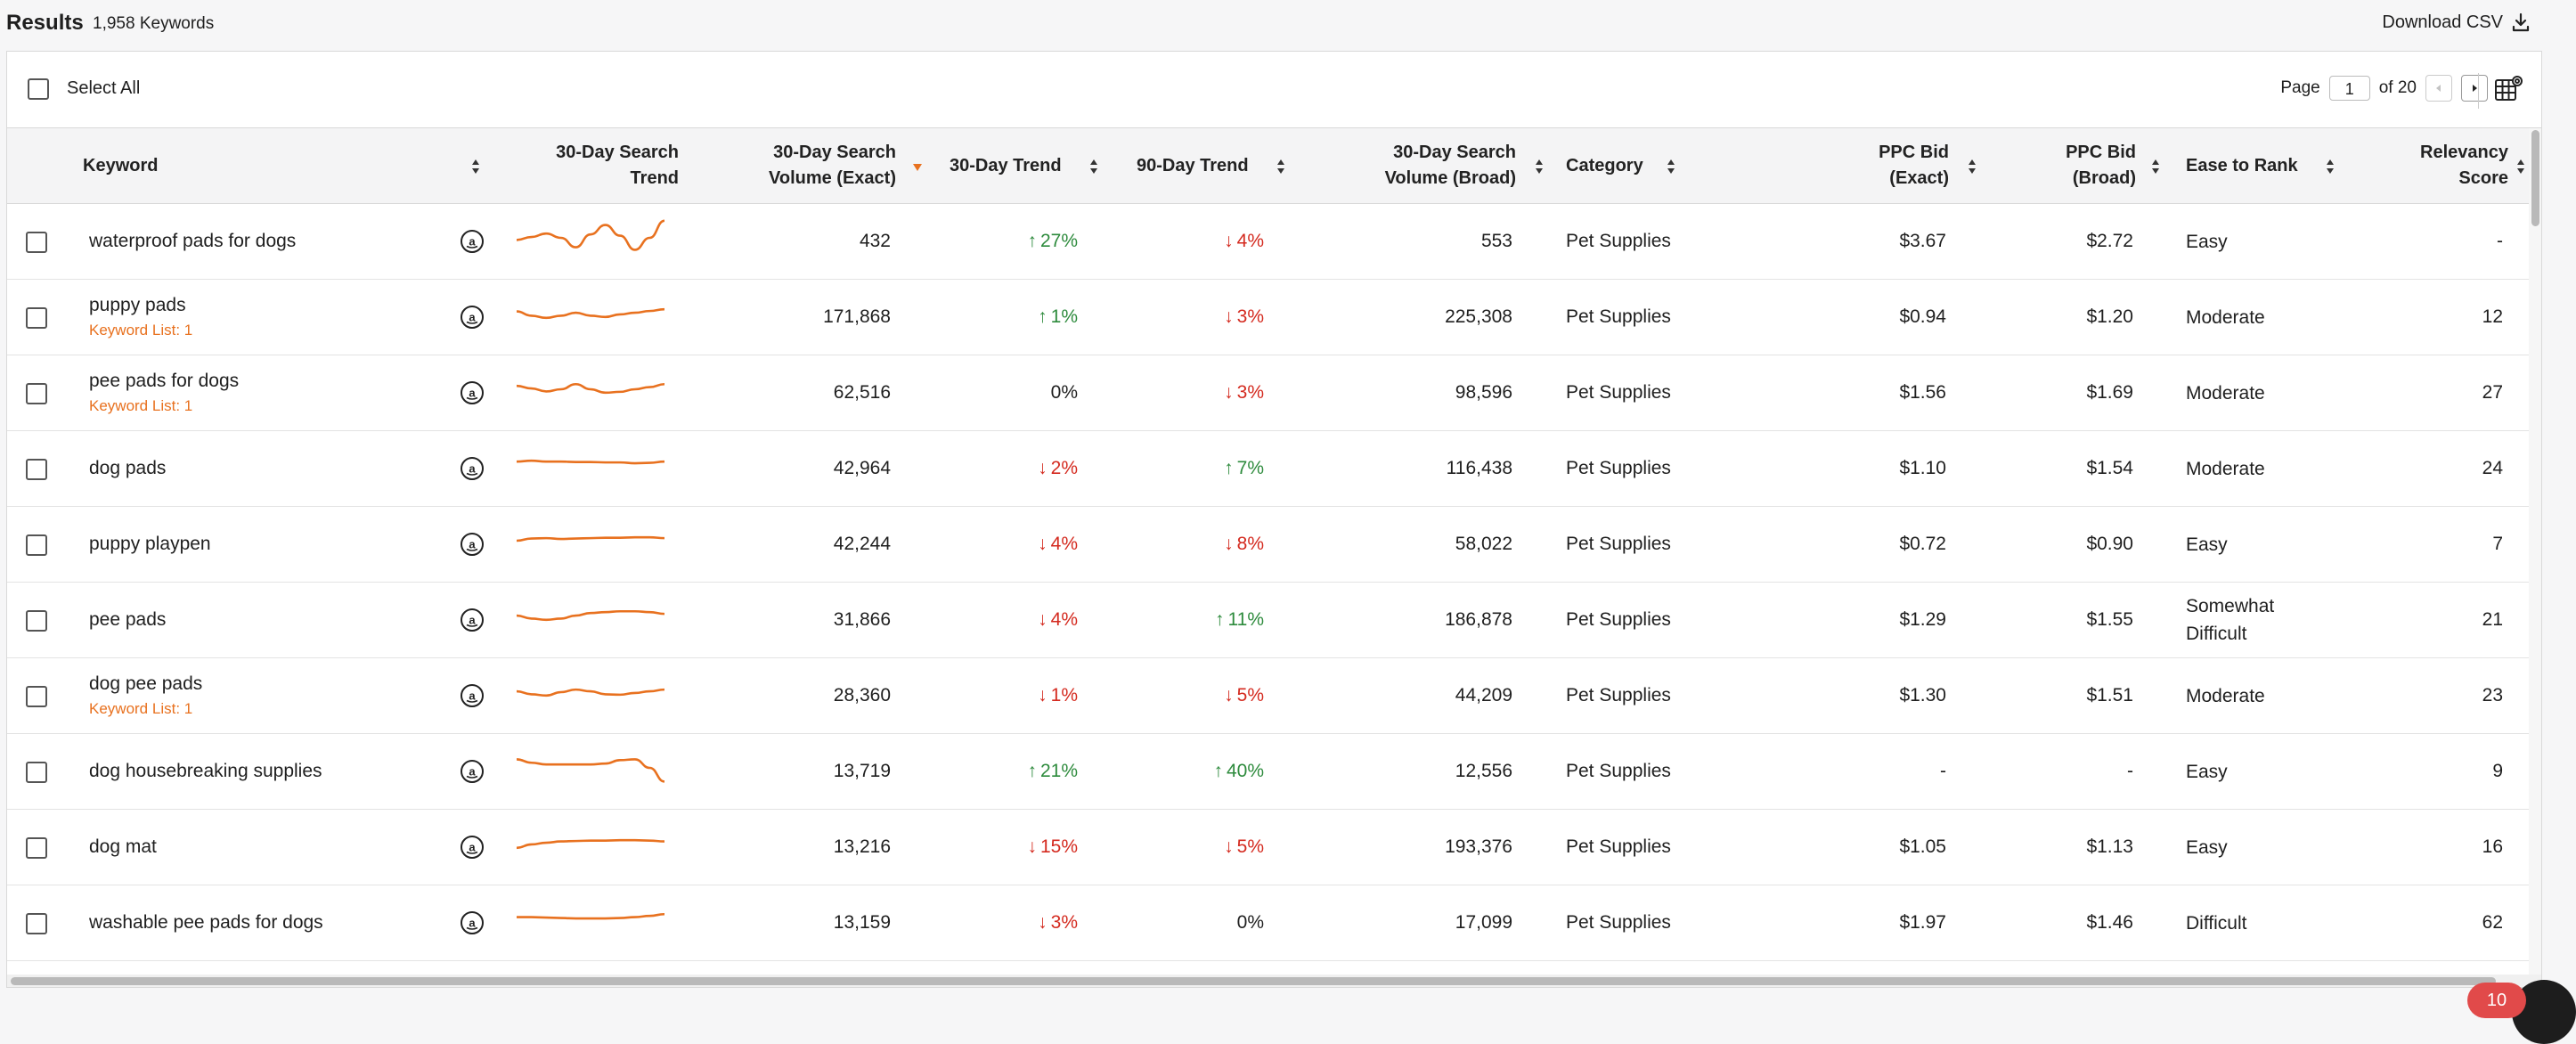 This screenshot has height=1044, width=2576. I want to click on ppc-exact-cell: $0.94, so click(1923, 316).